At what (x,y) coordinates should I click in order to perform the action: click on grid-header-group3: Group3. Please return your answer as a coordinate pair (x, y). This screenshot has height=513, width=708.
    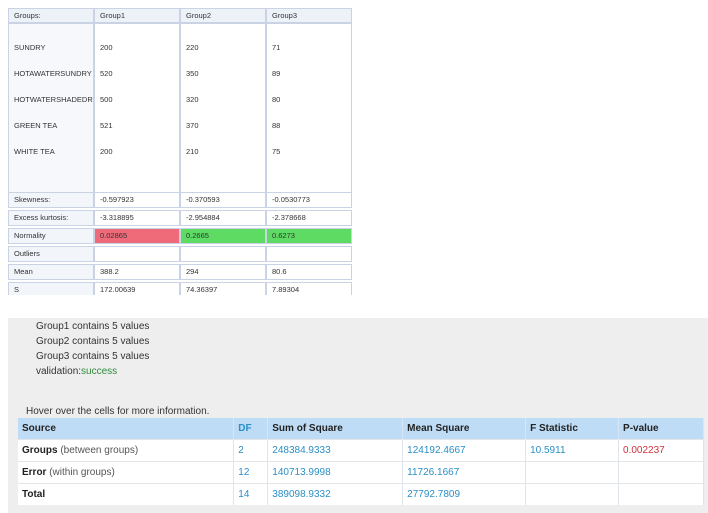
    Looking at the image, I should click on (309, 15).